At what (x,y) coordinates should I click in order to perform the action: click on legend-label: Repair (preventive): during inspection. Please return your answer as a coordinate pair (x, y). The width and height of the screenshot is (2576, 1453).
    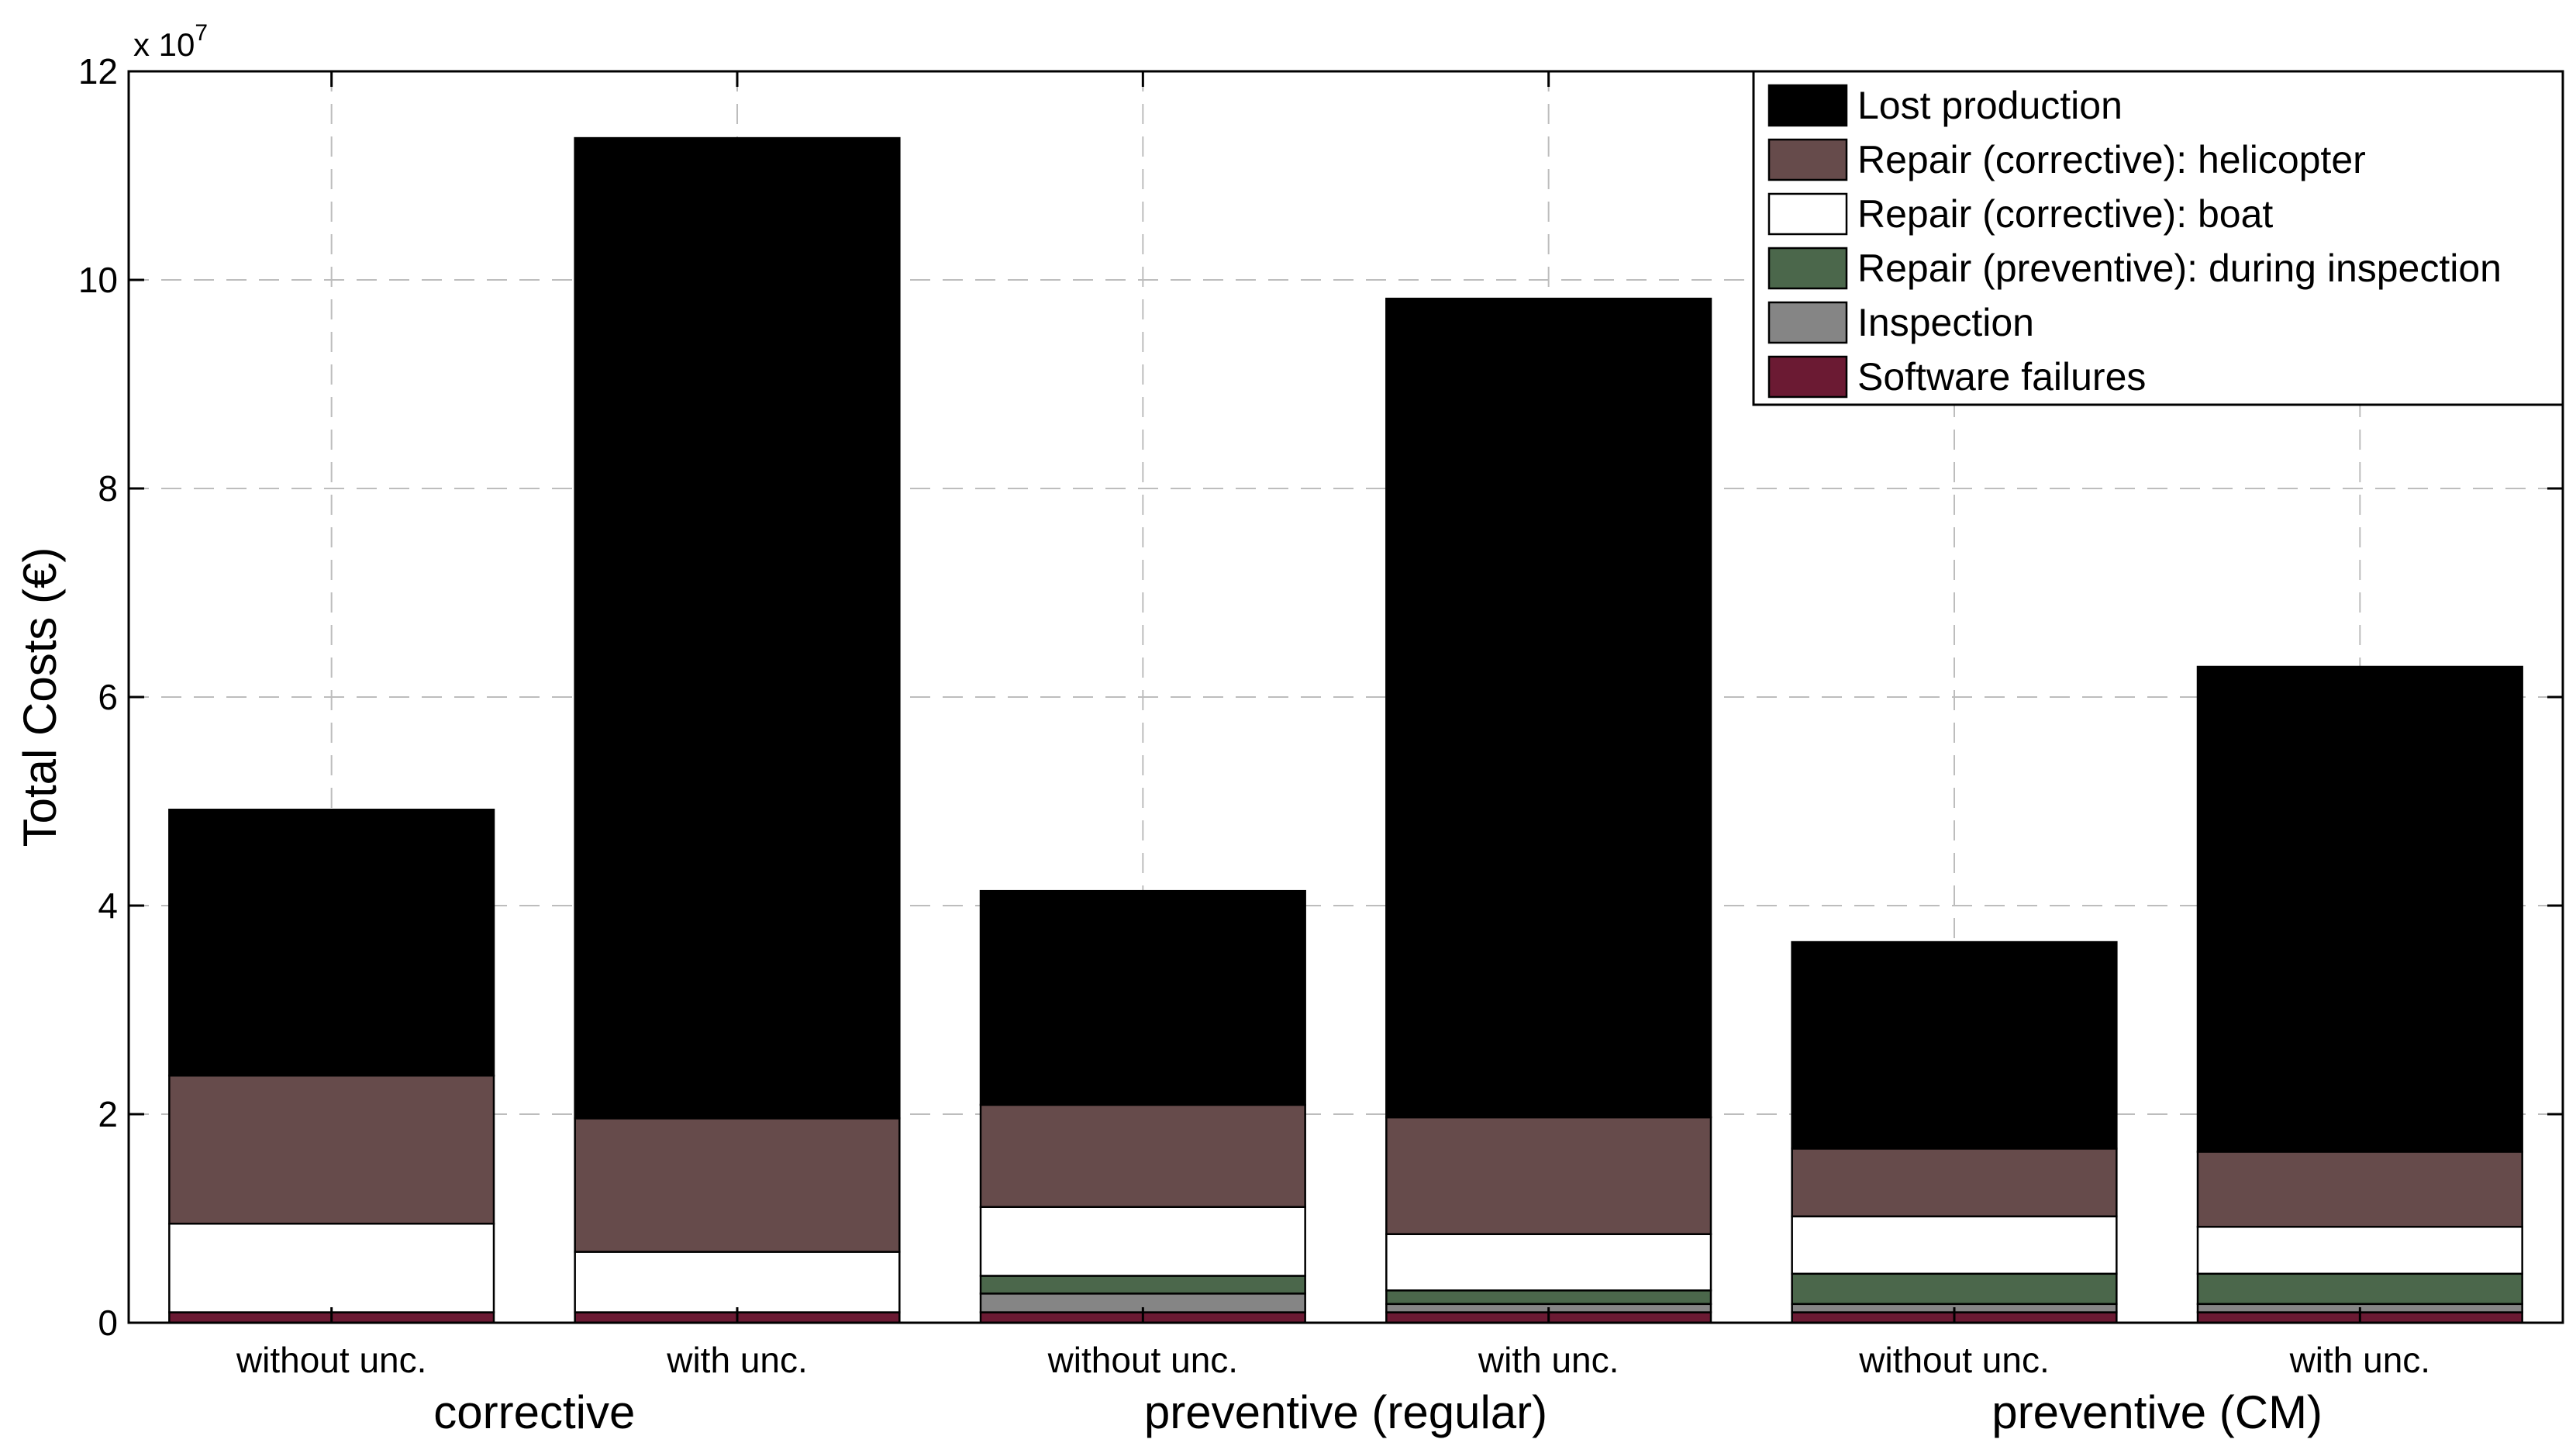
    Looking at the image, I should click on (2179, 268).